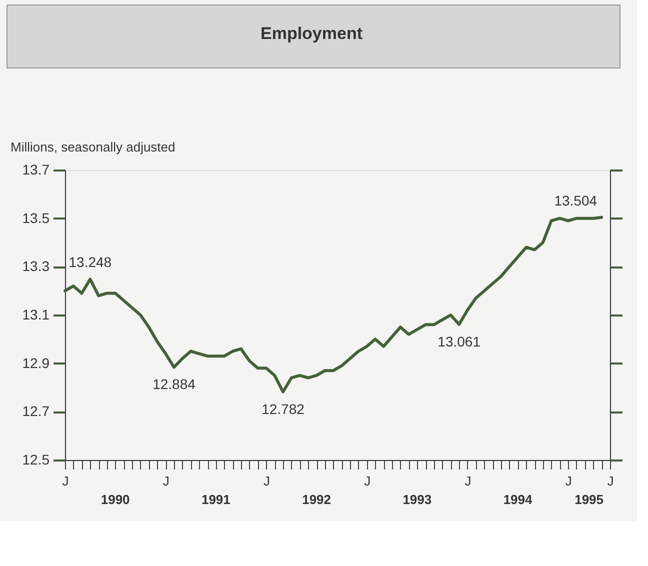  What do you see at coordinates (36, 314) in the screenshot?
I see `y-tick-label: 13.1` at bounding box center [36, 314].